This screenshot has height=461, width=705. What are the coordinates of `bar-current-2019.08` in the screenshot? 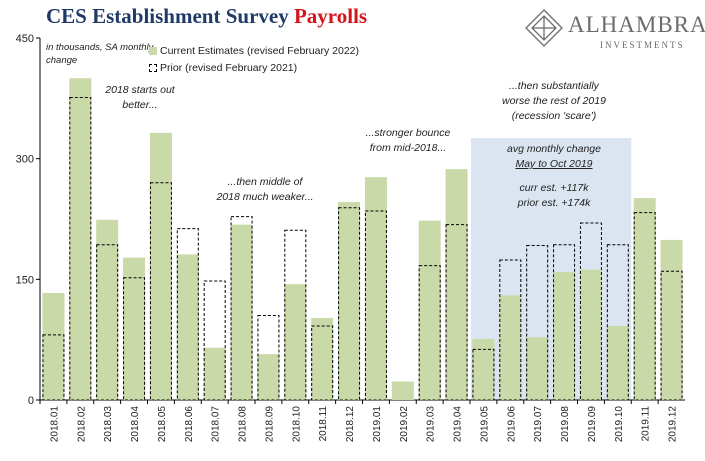 It's located at (564, 336).